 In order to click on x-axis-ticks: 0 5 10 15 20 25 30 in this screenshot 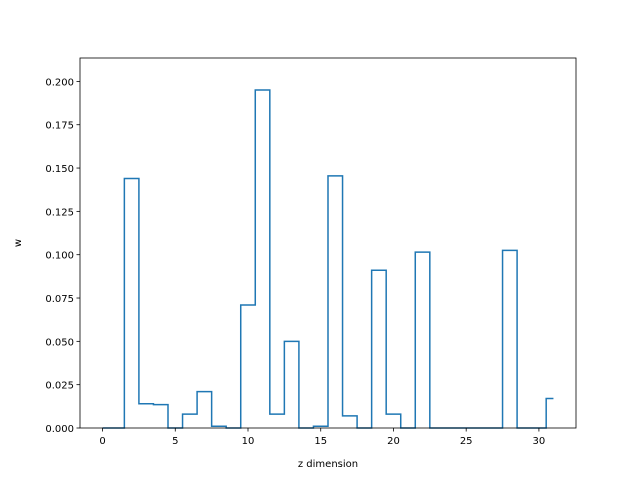, I will do `click(322, 437)`.